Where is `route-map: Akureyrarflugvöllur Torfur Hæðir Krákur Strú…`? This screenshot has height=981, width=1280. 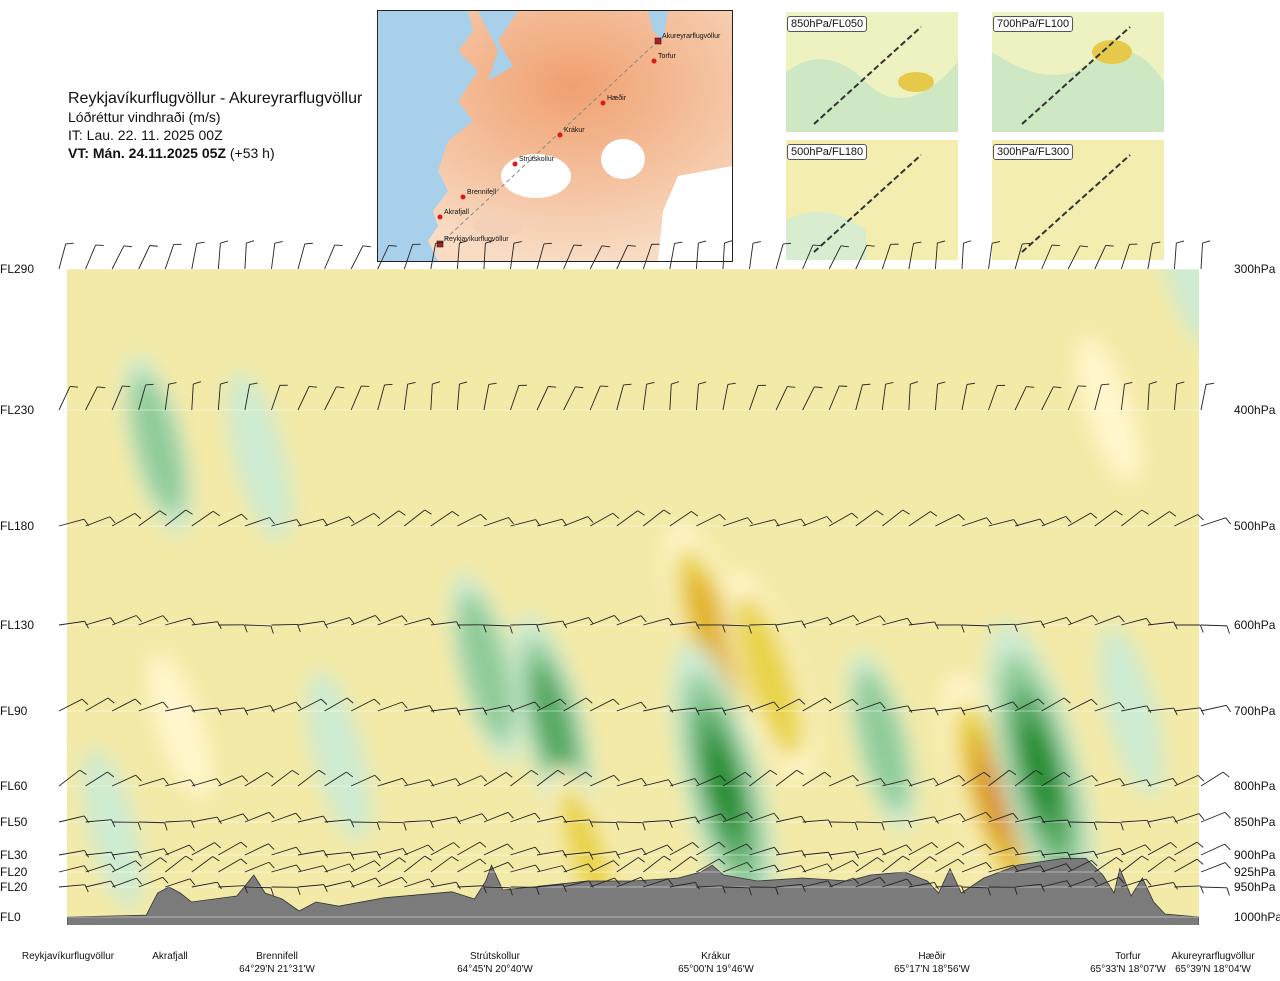 route-map: Akureyrarflugvöllur Torfur Hæðir Krákur Strú… is located at coordinates (555, 136).